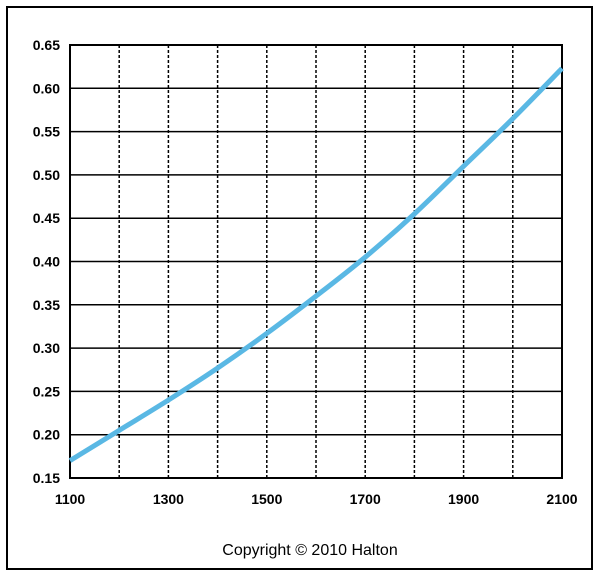 This screenshot has height=577, width=600. I want to click on copyright-text: Copyright © 2010 Halton, so click(309, 550).